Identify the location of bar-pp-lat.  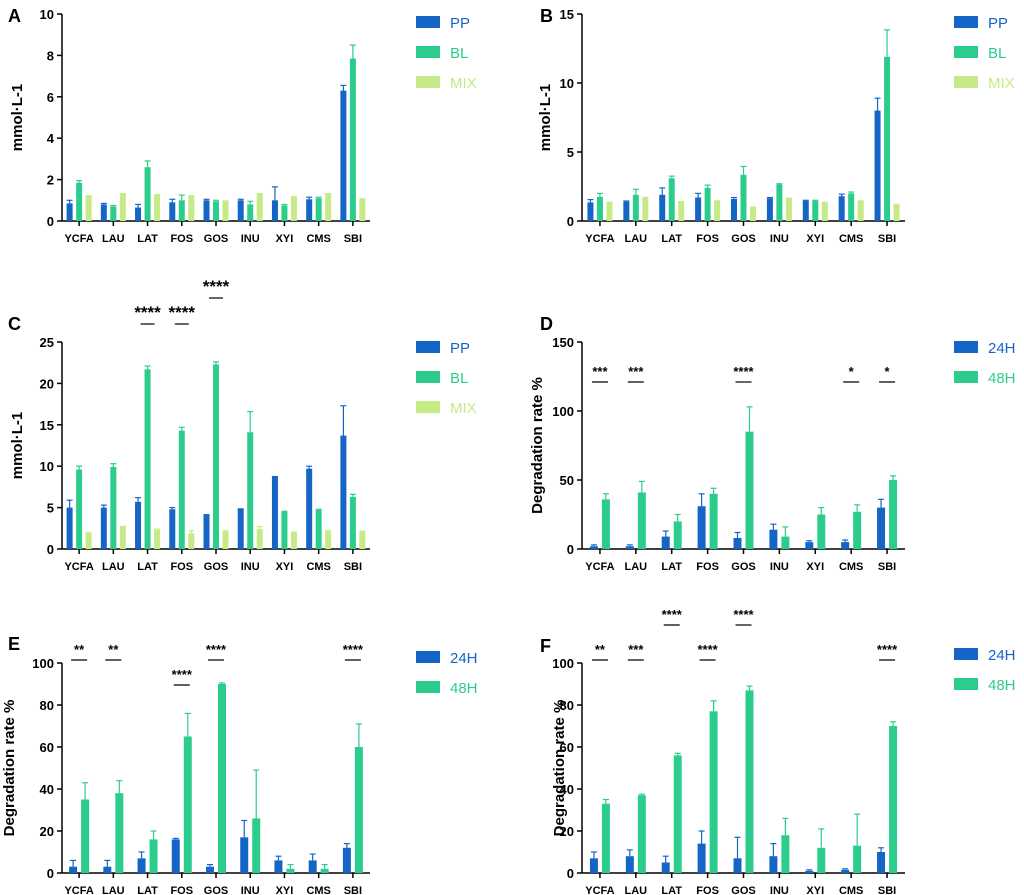
(138, 214).